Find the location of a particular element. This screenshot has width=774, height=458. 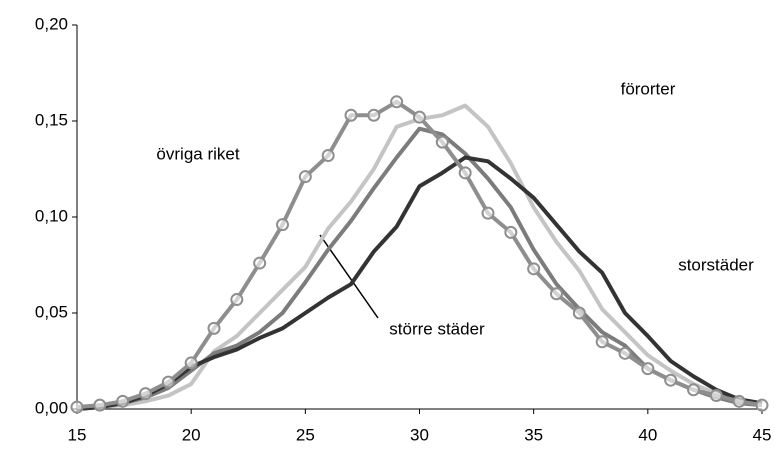

y-tick-label: 0,05 is located at coordinates (51, 311).